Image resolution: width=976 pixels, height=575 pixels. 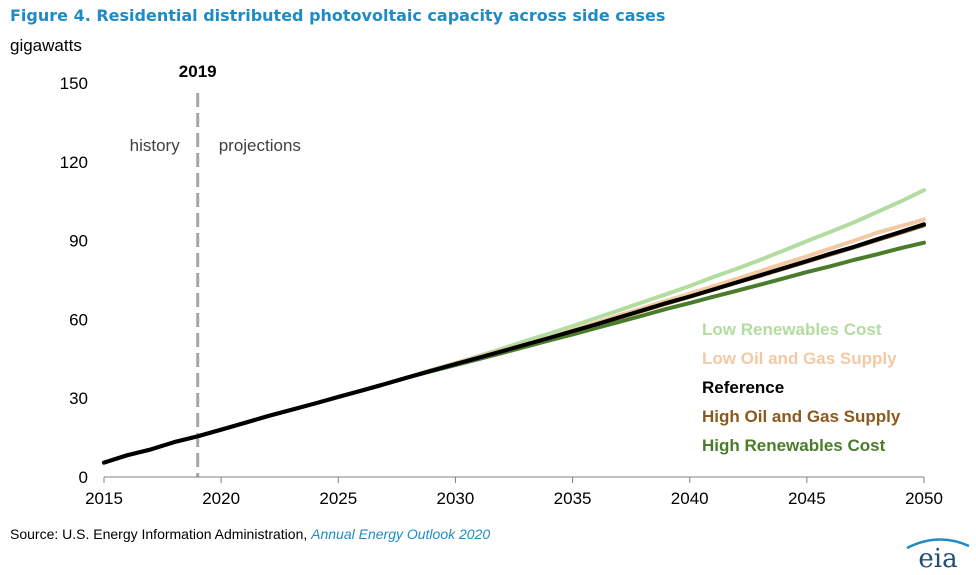 I want to click on y-tick-label: 90, so click(x=78, y=241).